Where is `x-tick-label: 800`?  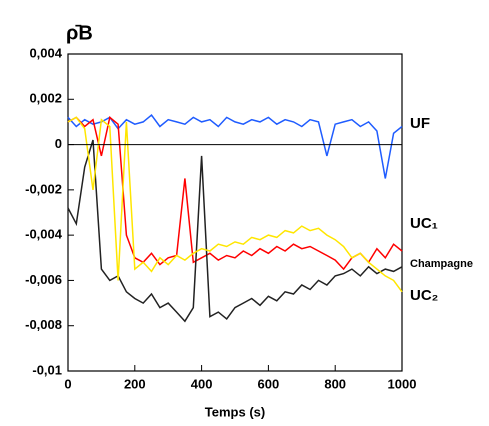
x-tick-label: 800 is located at coordinates (335, 383).